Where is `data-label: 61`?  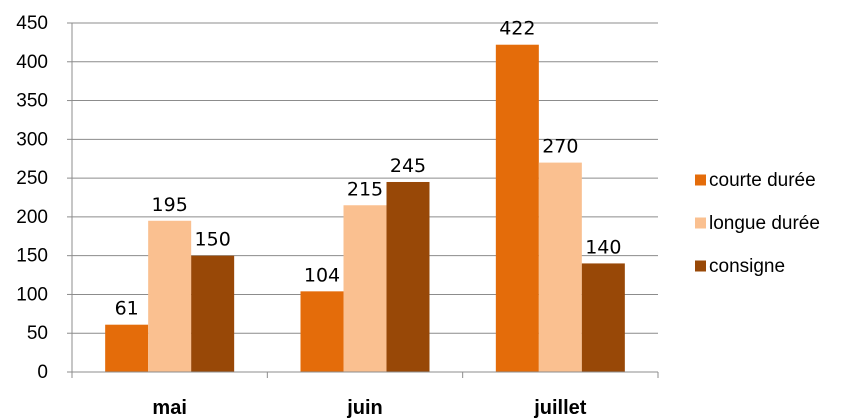
data-label: 61 is located at coordinates (127, 309).